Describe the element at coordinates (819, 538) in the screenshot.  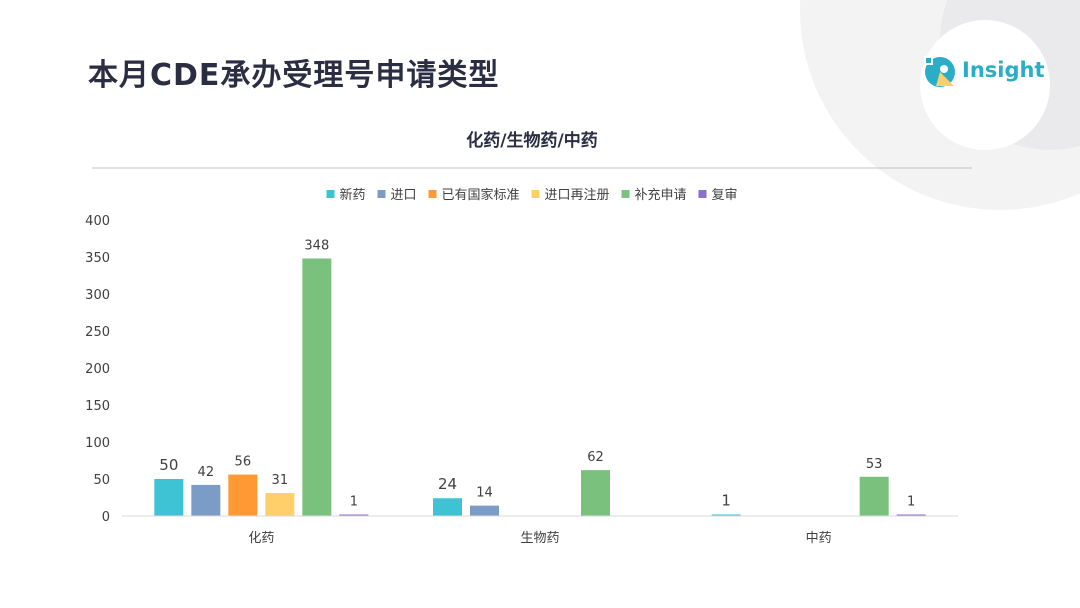
I see `x-tick-label: 中药` at that location.